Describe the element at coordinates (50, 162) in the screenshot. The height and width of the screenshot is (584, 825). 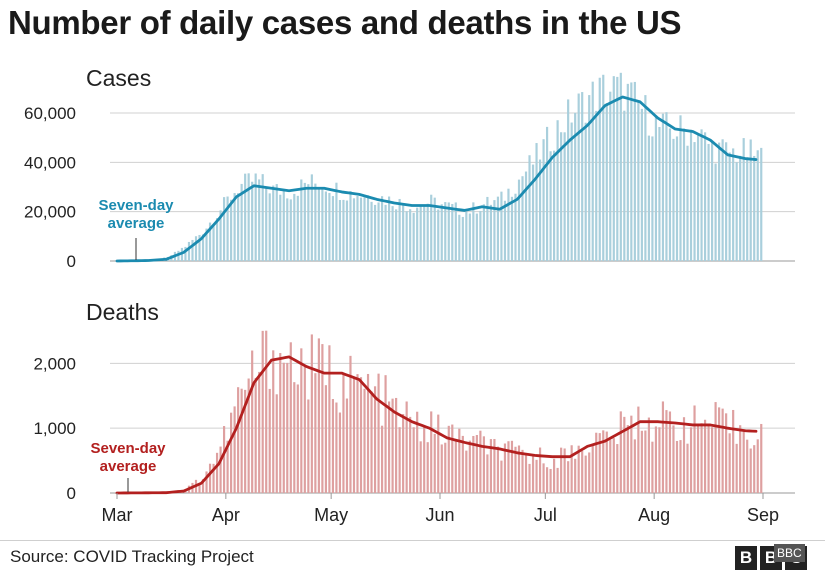
I see `y-tick-label: 40,000` at that location.